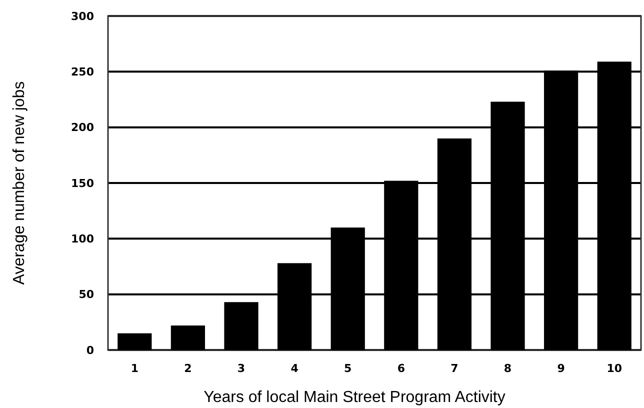 Image resolution: width=644 pixels, height=408 pixels. What do you see at coordinates (241, 368) in the screenshot?
I see `x-tick-label: 3` at bounding box center [241, 368].